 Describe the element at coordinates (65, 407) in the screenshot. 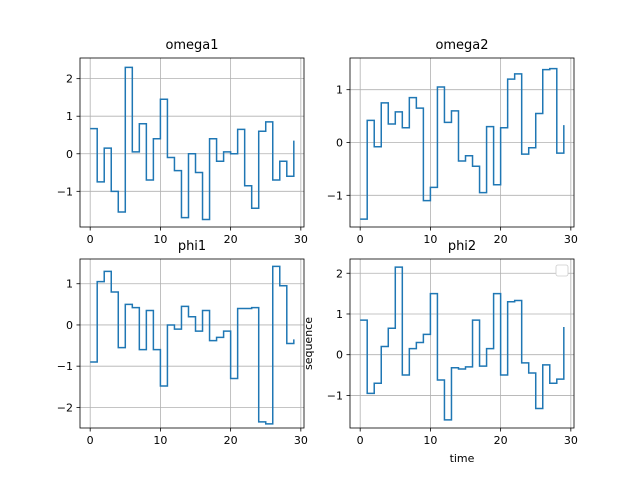

I see `y-tick-label: −2` at that location.